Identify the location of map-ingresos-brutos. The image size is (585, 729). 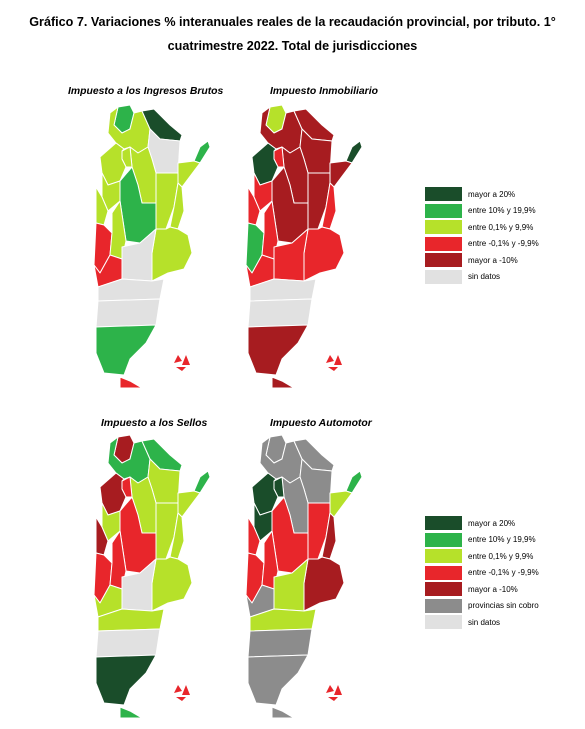
(150, 246).